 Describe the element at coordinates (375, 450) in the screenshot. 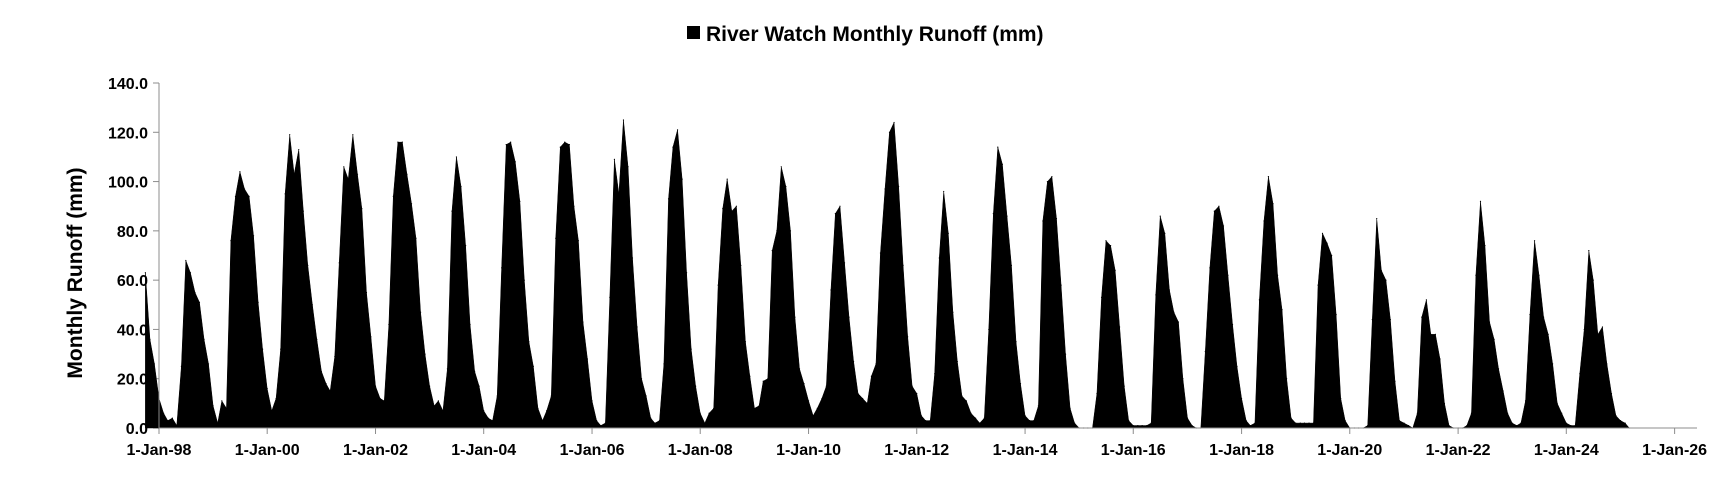

I see `x-tick-label: 1-Jan-02` at that location.